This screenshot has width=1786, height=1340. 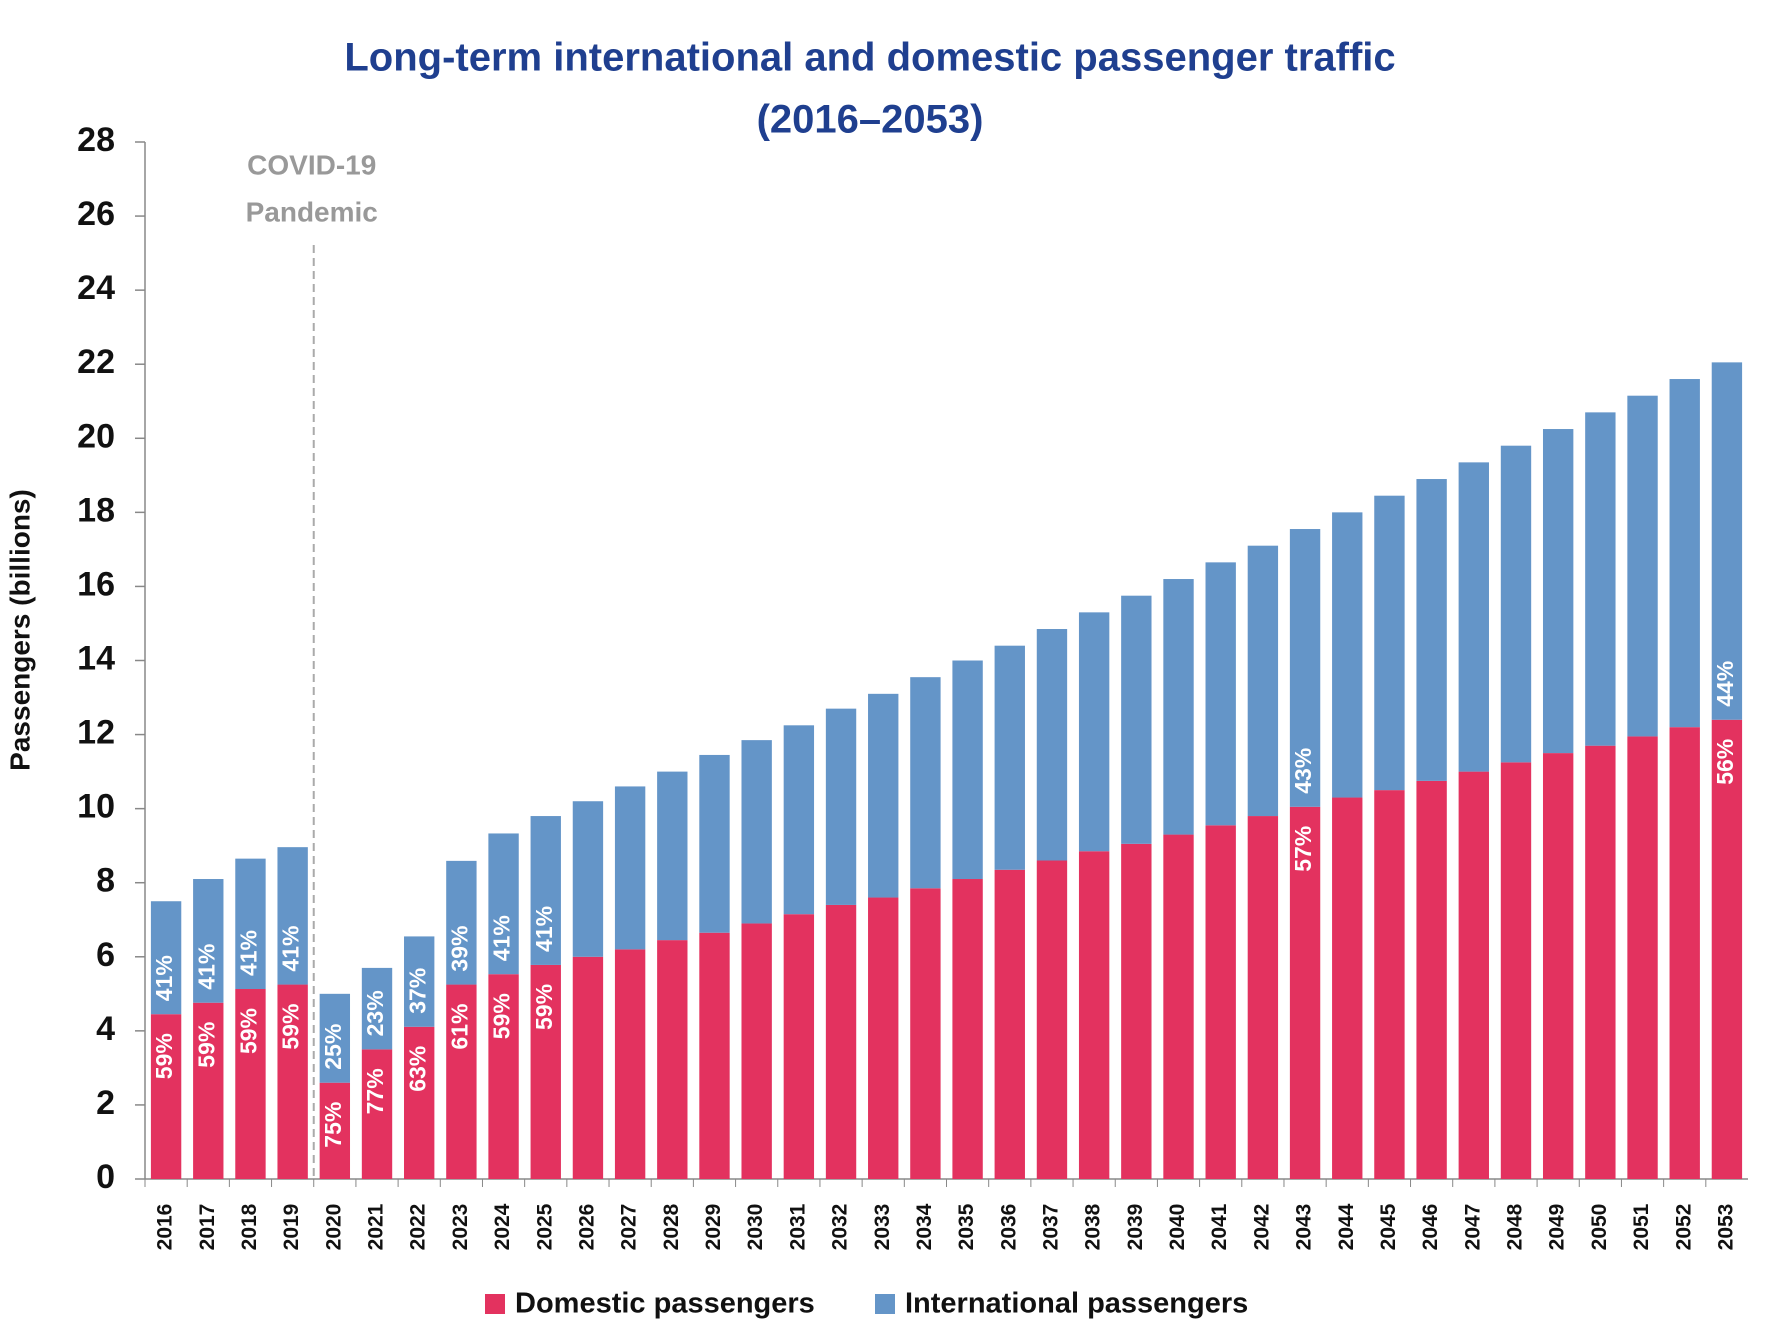 I want to click on y-tick-label: 12, so click(x=96, y=733).